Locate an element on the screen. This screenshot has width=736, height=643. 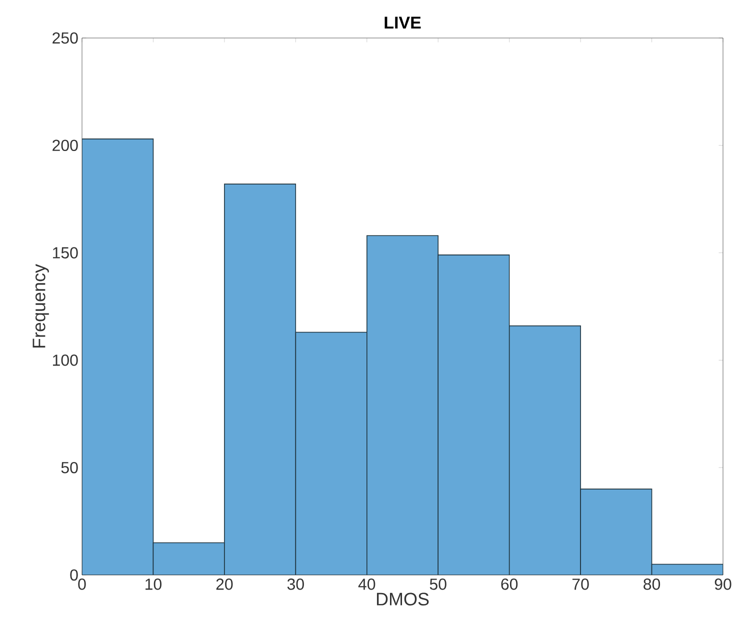
y-tick-label: 50 is located at coordinates (69, 468).